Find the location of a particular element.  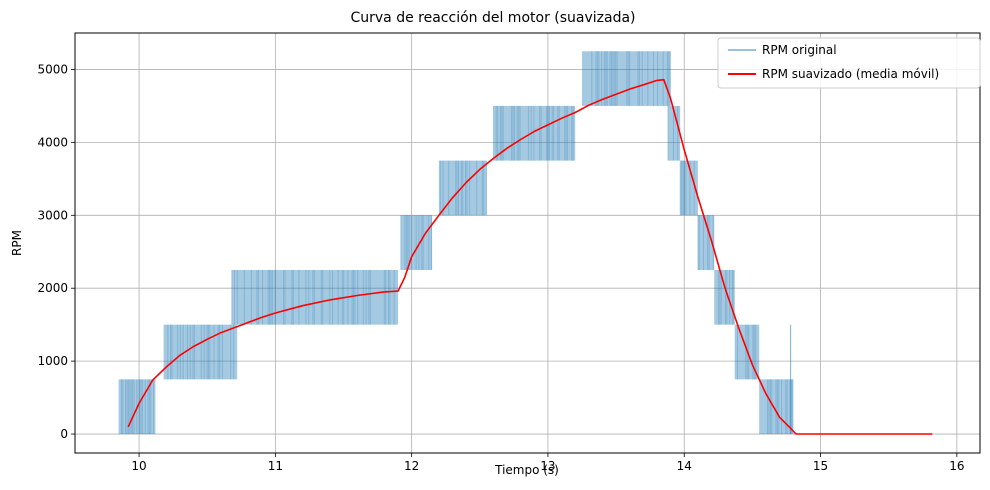

y-tick-label: 0 is located at coordinates (64, 434).